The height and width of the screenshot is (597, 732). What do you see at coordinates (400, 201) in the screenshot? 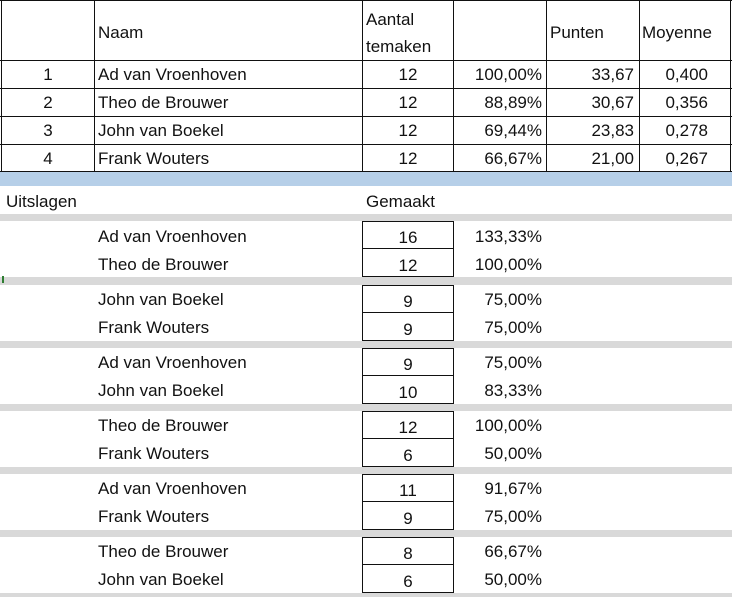
I see `gemaakt-header: Gemaakt` at bounding box center [400, 201].